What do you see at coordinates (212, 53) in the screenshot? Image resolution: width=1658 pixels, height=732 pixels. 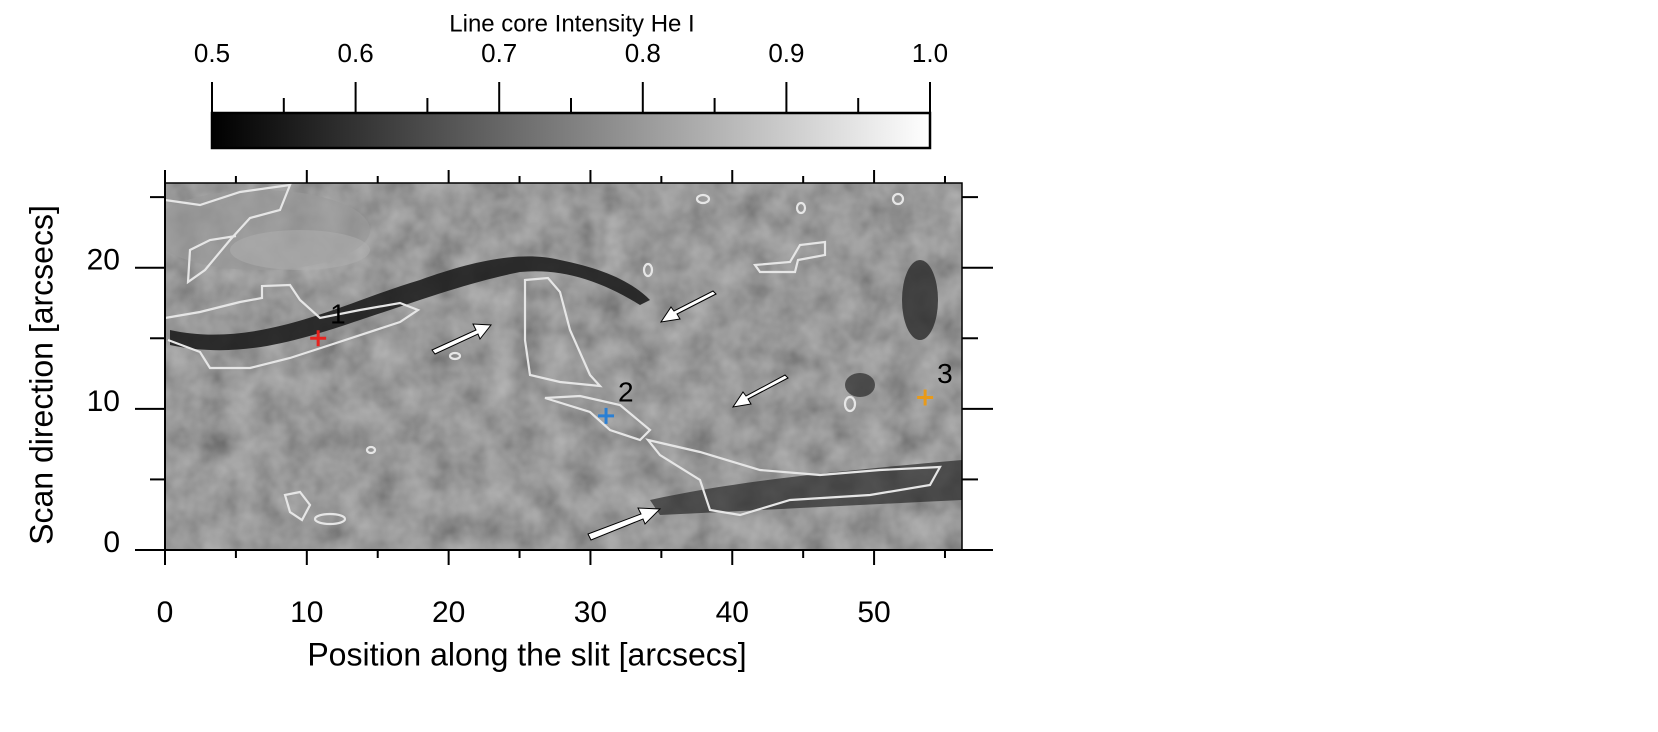 I see `colorbar-tick-label: 0.5` at bounding box center [212, 53].